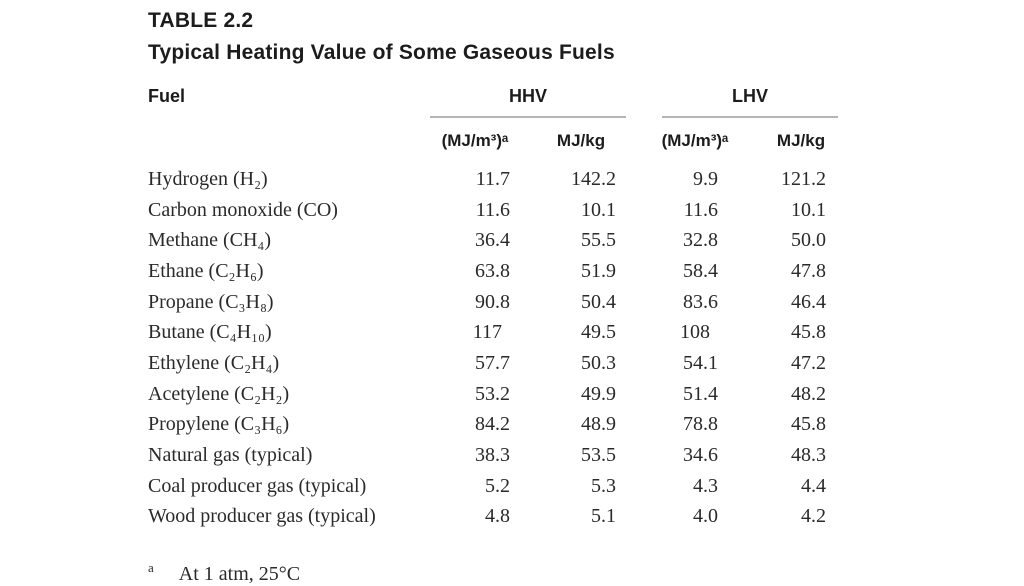 The height and width of the screenshot is (586, 1024). Describe the element at coordinates (497, 516) in the screenshot. I see `hhv-volumetric-value: 4.8` at that location.